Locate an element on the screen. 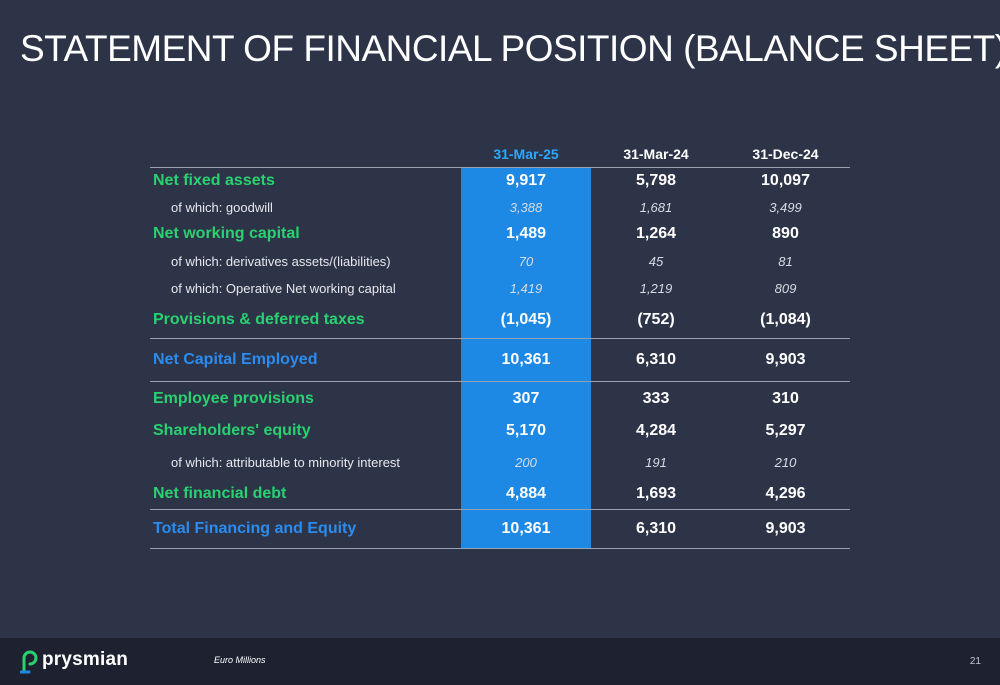  table-row: Net Capital Employed 10,361 6,310 9,903 is located at coordinates (500, 360).